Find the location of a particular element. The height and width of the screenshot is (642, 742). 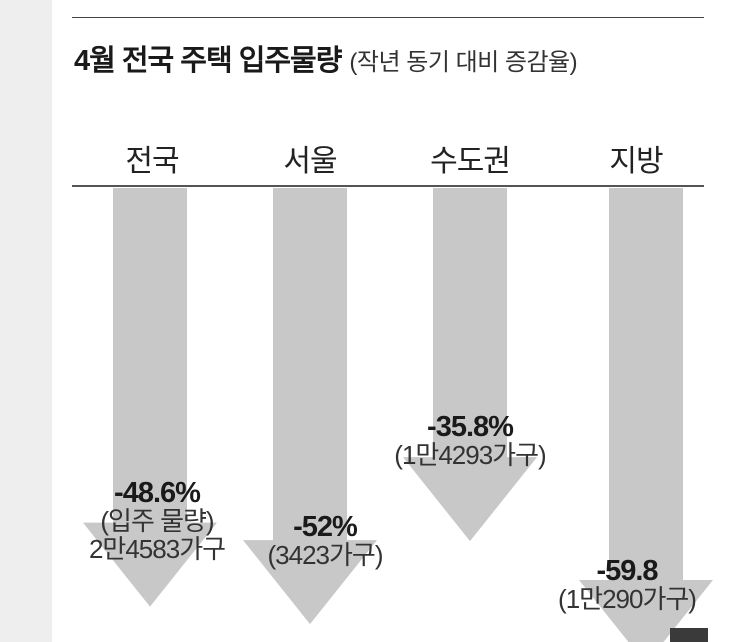

category-label-2: 수도권 is located at coordinates (470, 161).